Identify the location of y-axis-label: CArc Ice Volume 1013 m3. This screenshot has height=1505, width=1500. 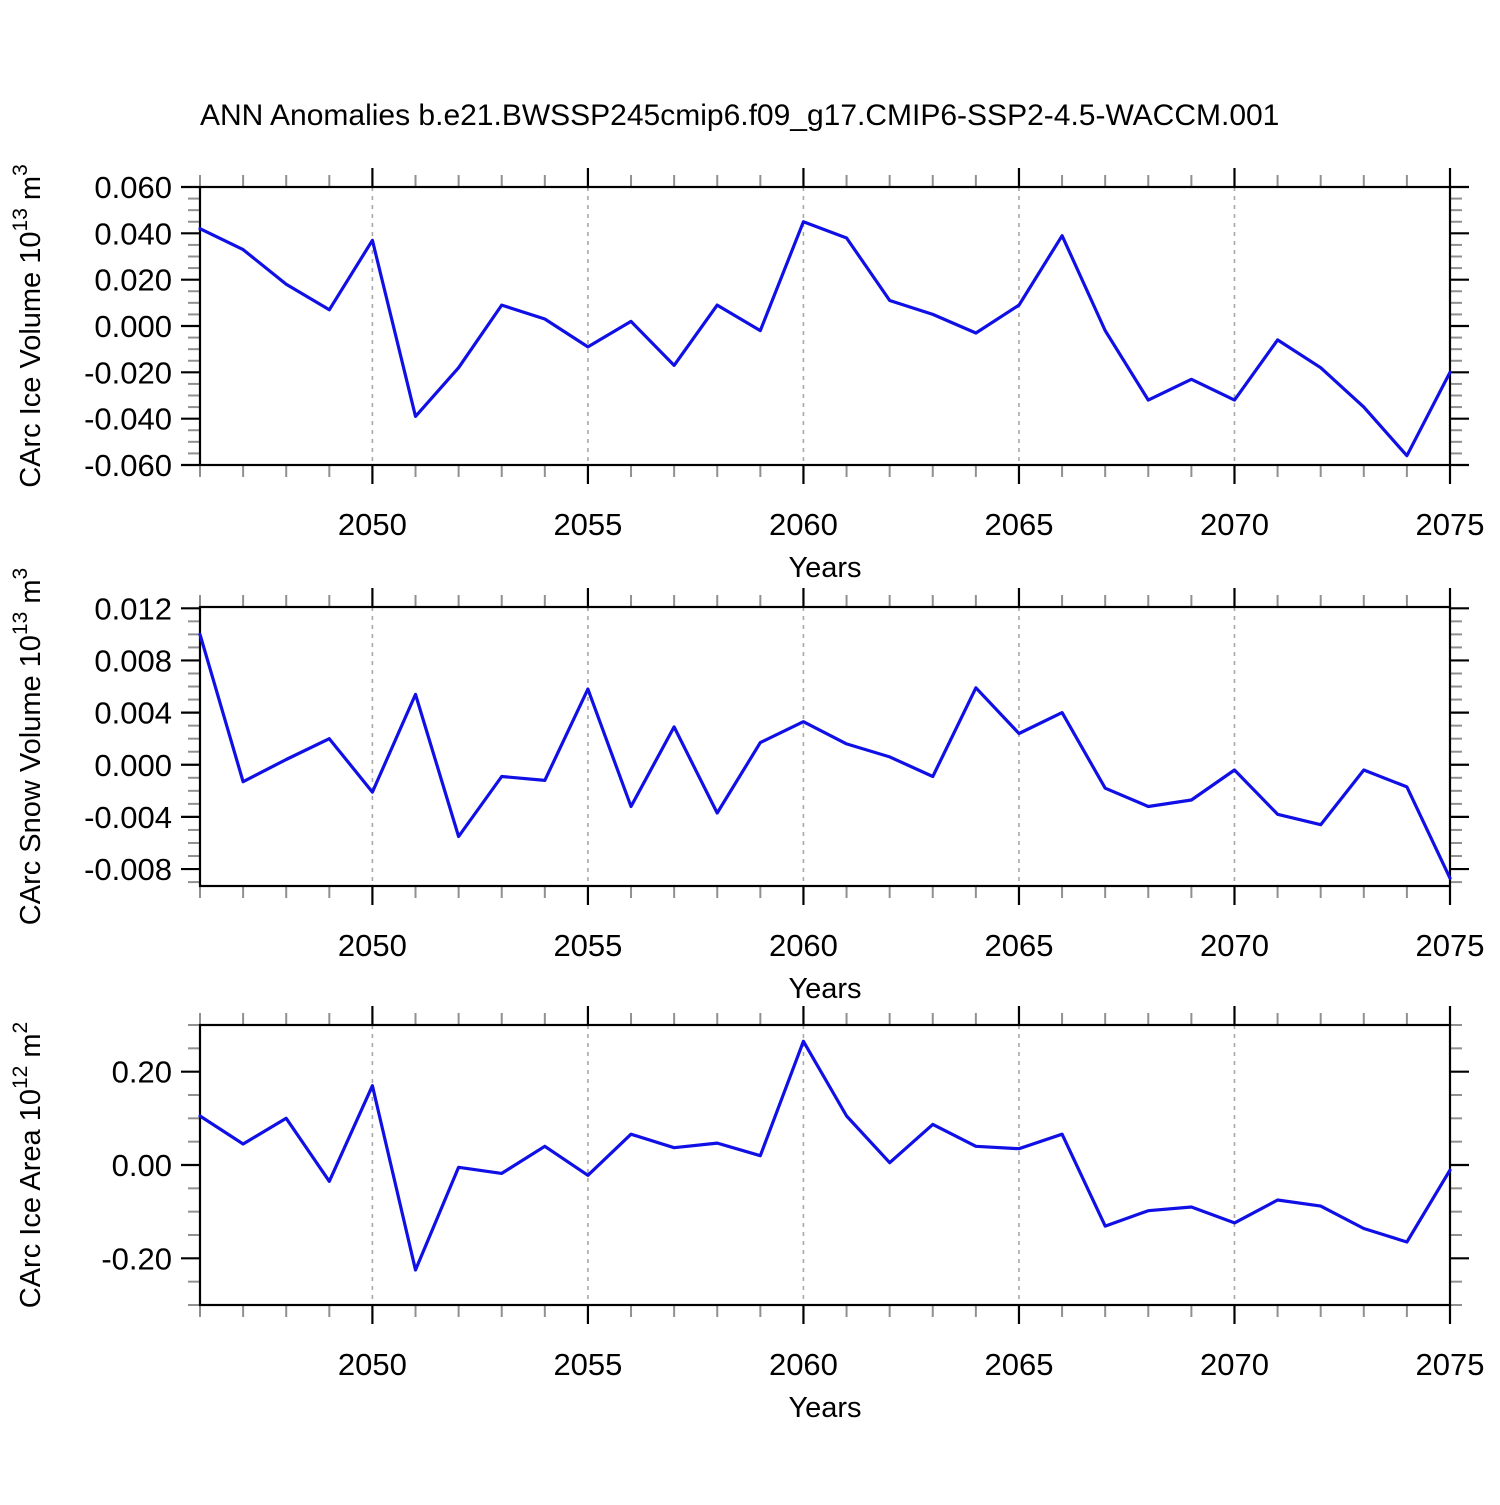
(28, 326).